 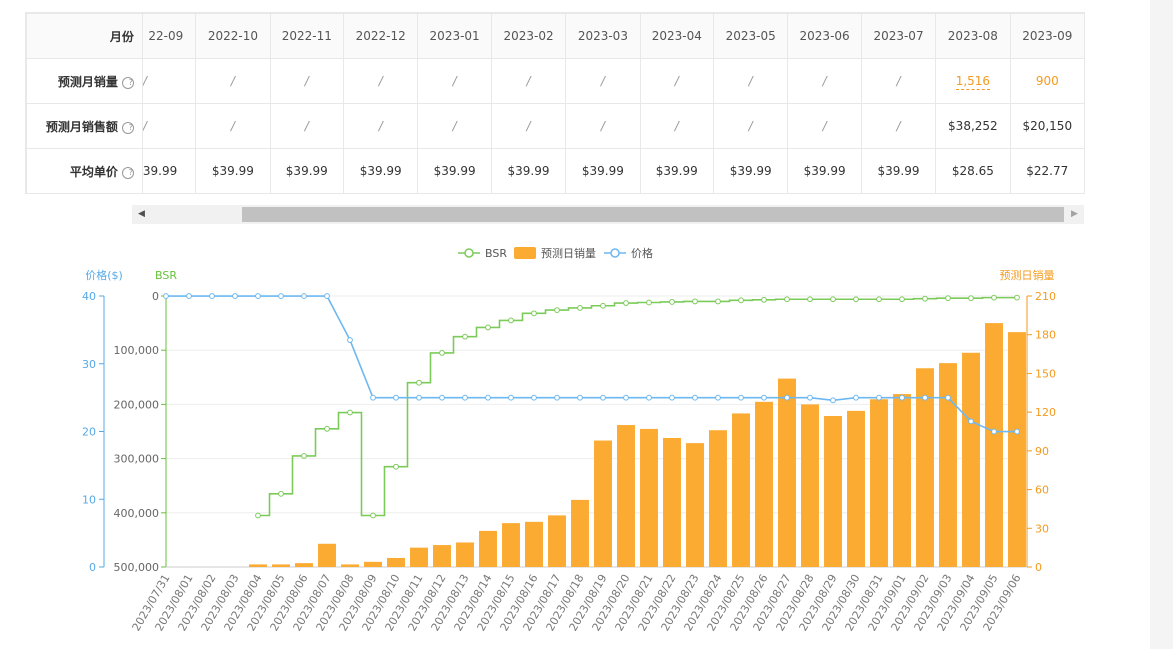 I want to click on table-horizontal-scrollbar: ◀ ▶, so click(x=608, y=214).